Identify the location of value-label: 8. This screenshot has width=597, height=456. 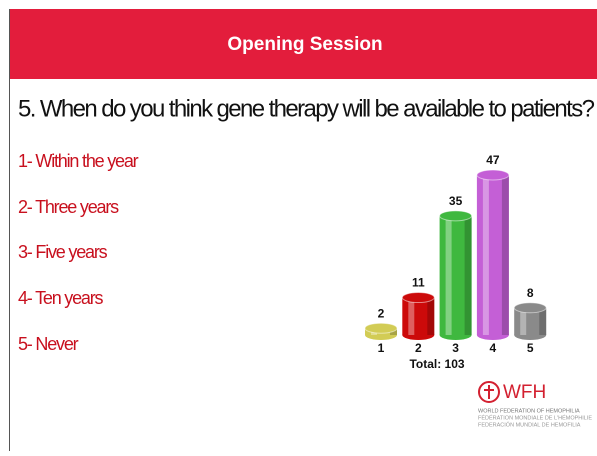
(530, 293).